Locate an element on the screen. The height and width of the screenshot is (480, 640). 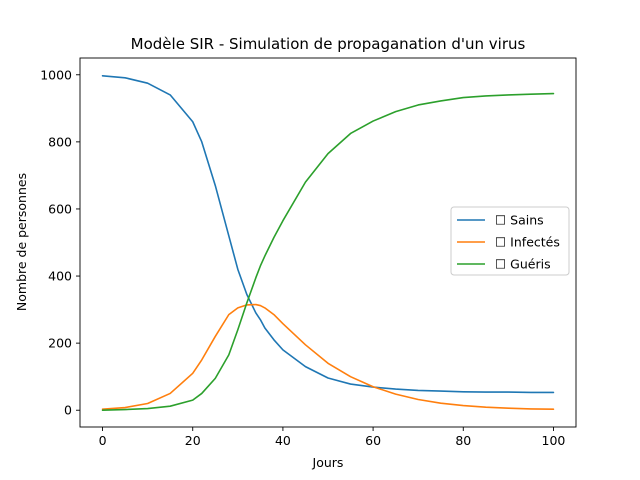
legend-box is located at coordinates (510, 241).